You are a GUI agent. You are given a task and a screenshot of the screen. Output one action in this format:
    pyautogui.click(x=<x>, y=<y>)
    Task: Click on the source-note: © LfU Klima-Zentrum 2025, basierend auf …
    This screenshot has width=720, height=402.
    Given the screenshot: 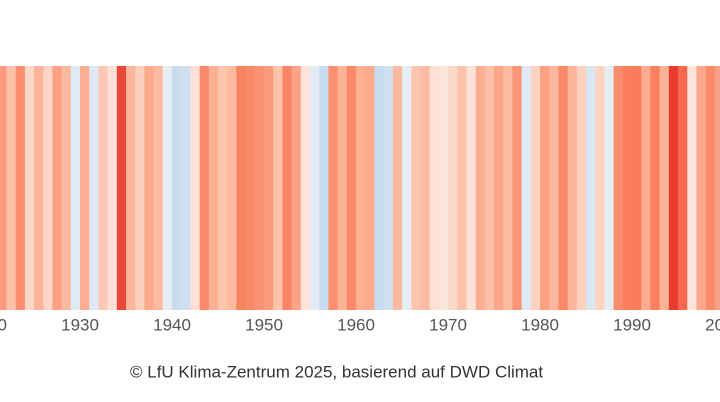 What is the action you would take?
    pyautogui.click(x=336, y=371)
    